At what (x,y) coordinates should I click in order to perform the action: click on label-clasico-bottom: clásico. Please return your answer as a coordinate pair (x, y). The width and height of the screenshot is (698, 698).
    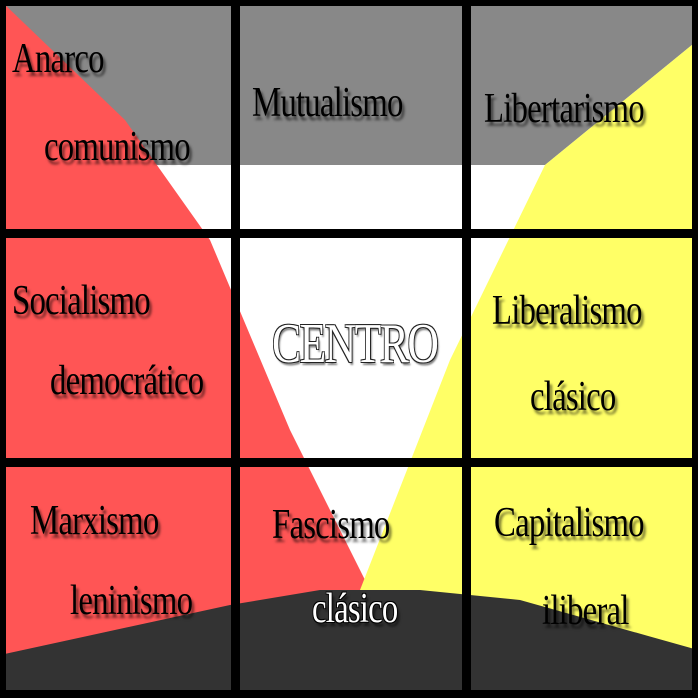
    Looking at the image, I should click on (355, 609).